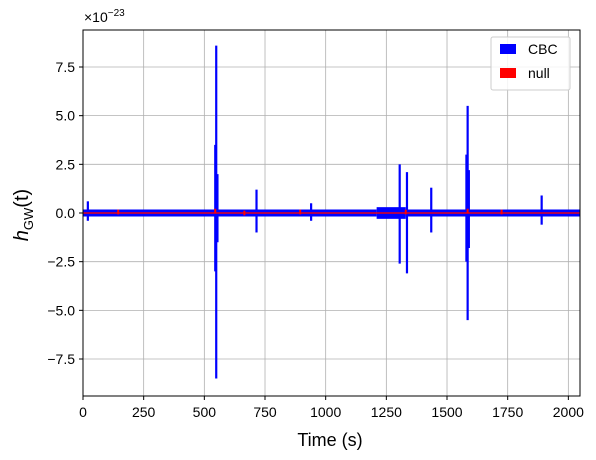  I want to click on x-tick-label: 0, so click(83, 412).